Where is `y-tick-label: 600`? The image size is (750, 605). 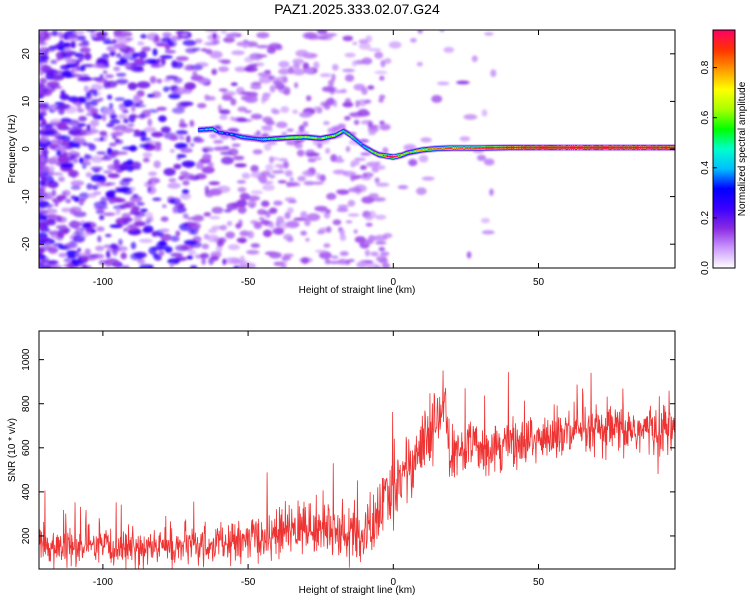 y-tick-label: 600 is located at coordinates (26, 447).